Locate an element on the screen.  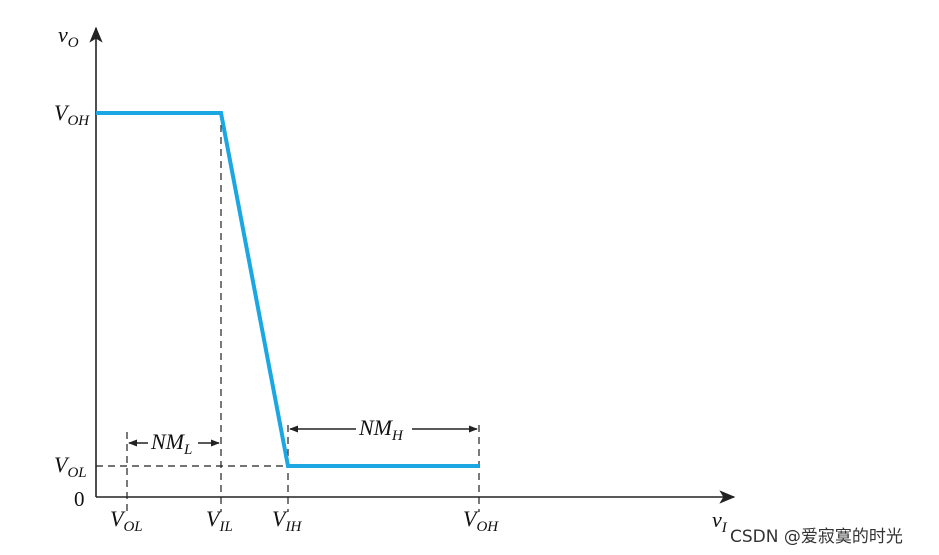
x-tick-vol: VOL is located at coordinates (126, 520).